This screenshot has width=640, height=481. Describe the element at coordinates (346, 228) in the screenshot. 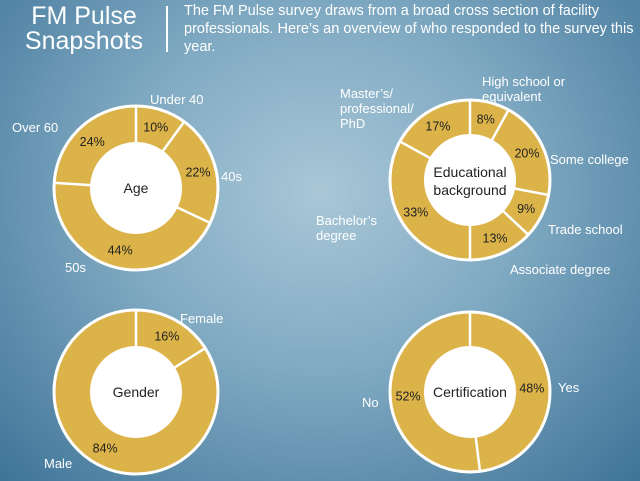

I see `slice-category-label: Bachelor’s degree` at that location.